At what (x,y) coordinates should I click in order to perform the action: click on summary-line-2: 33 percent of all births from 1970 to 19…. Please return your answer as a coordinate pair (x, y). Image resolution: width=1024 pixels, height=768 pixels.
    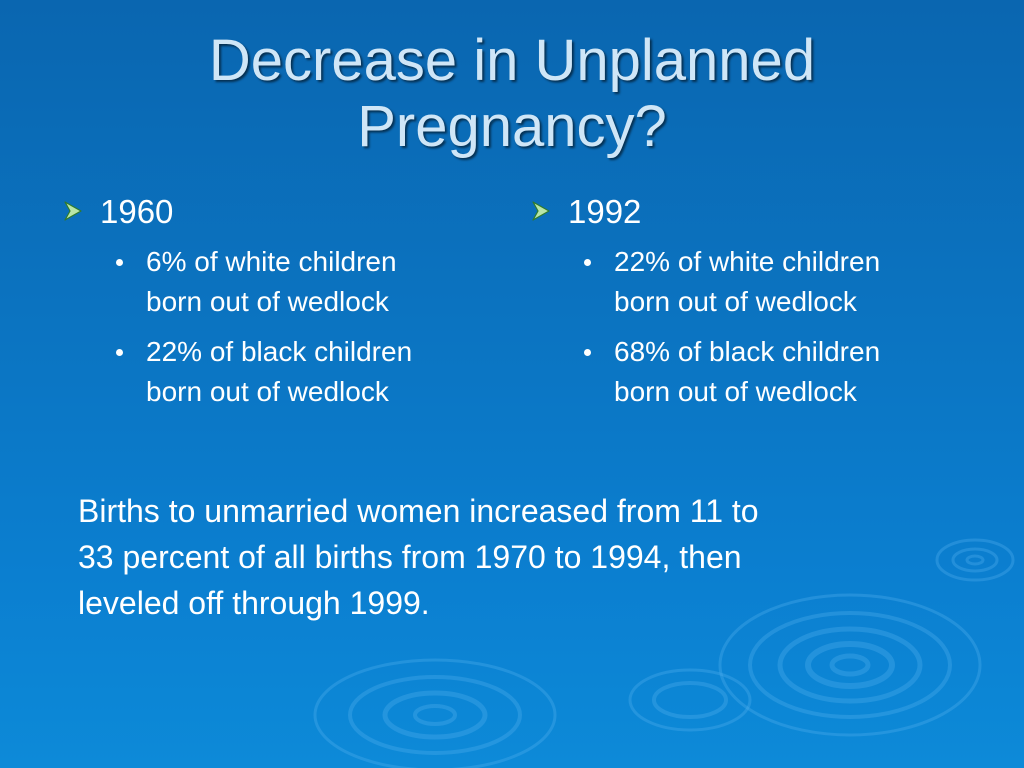
    Looking at the image, I should click on (410, 557).